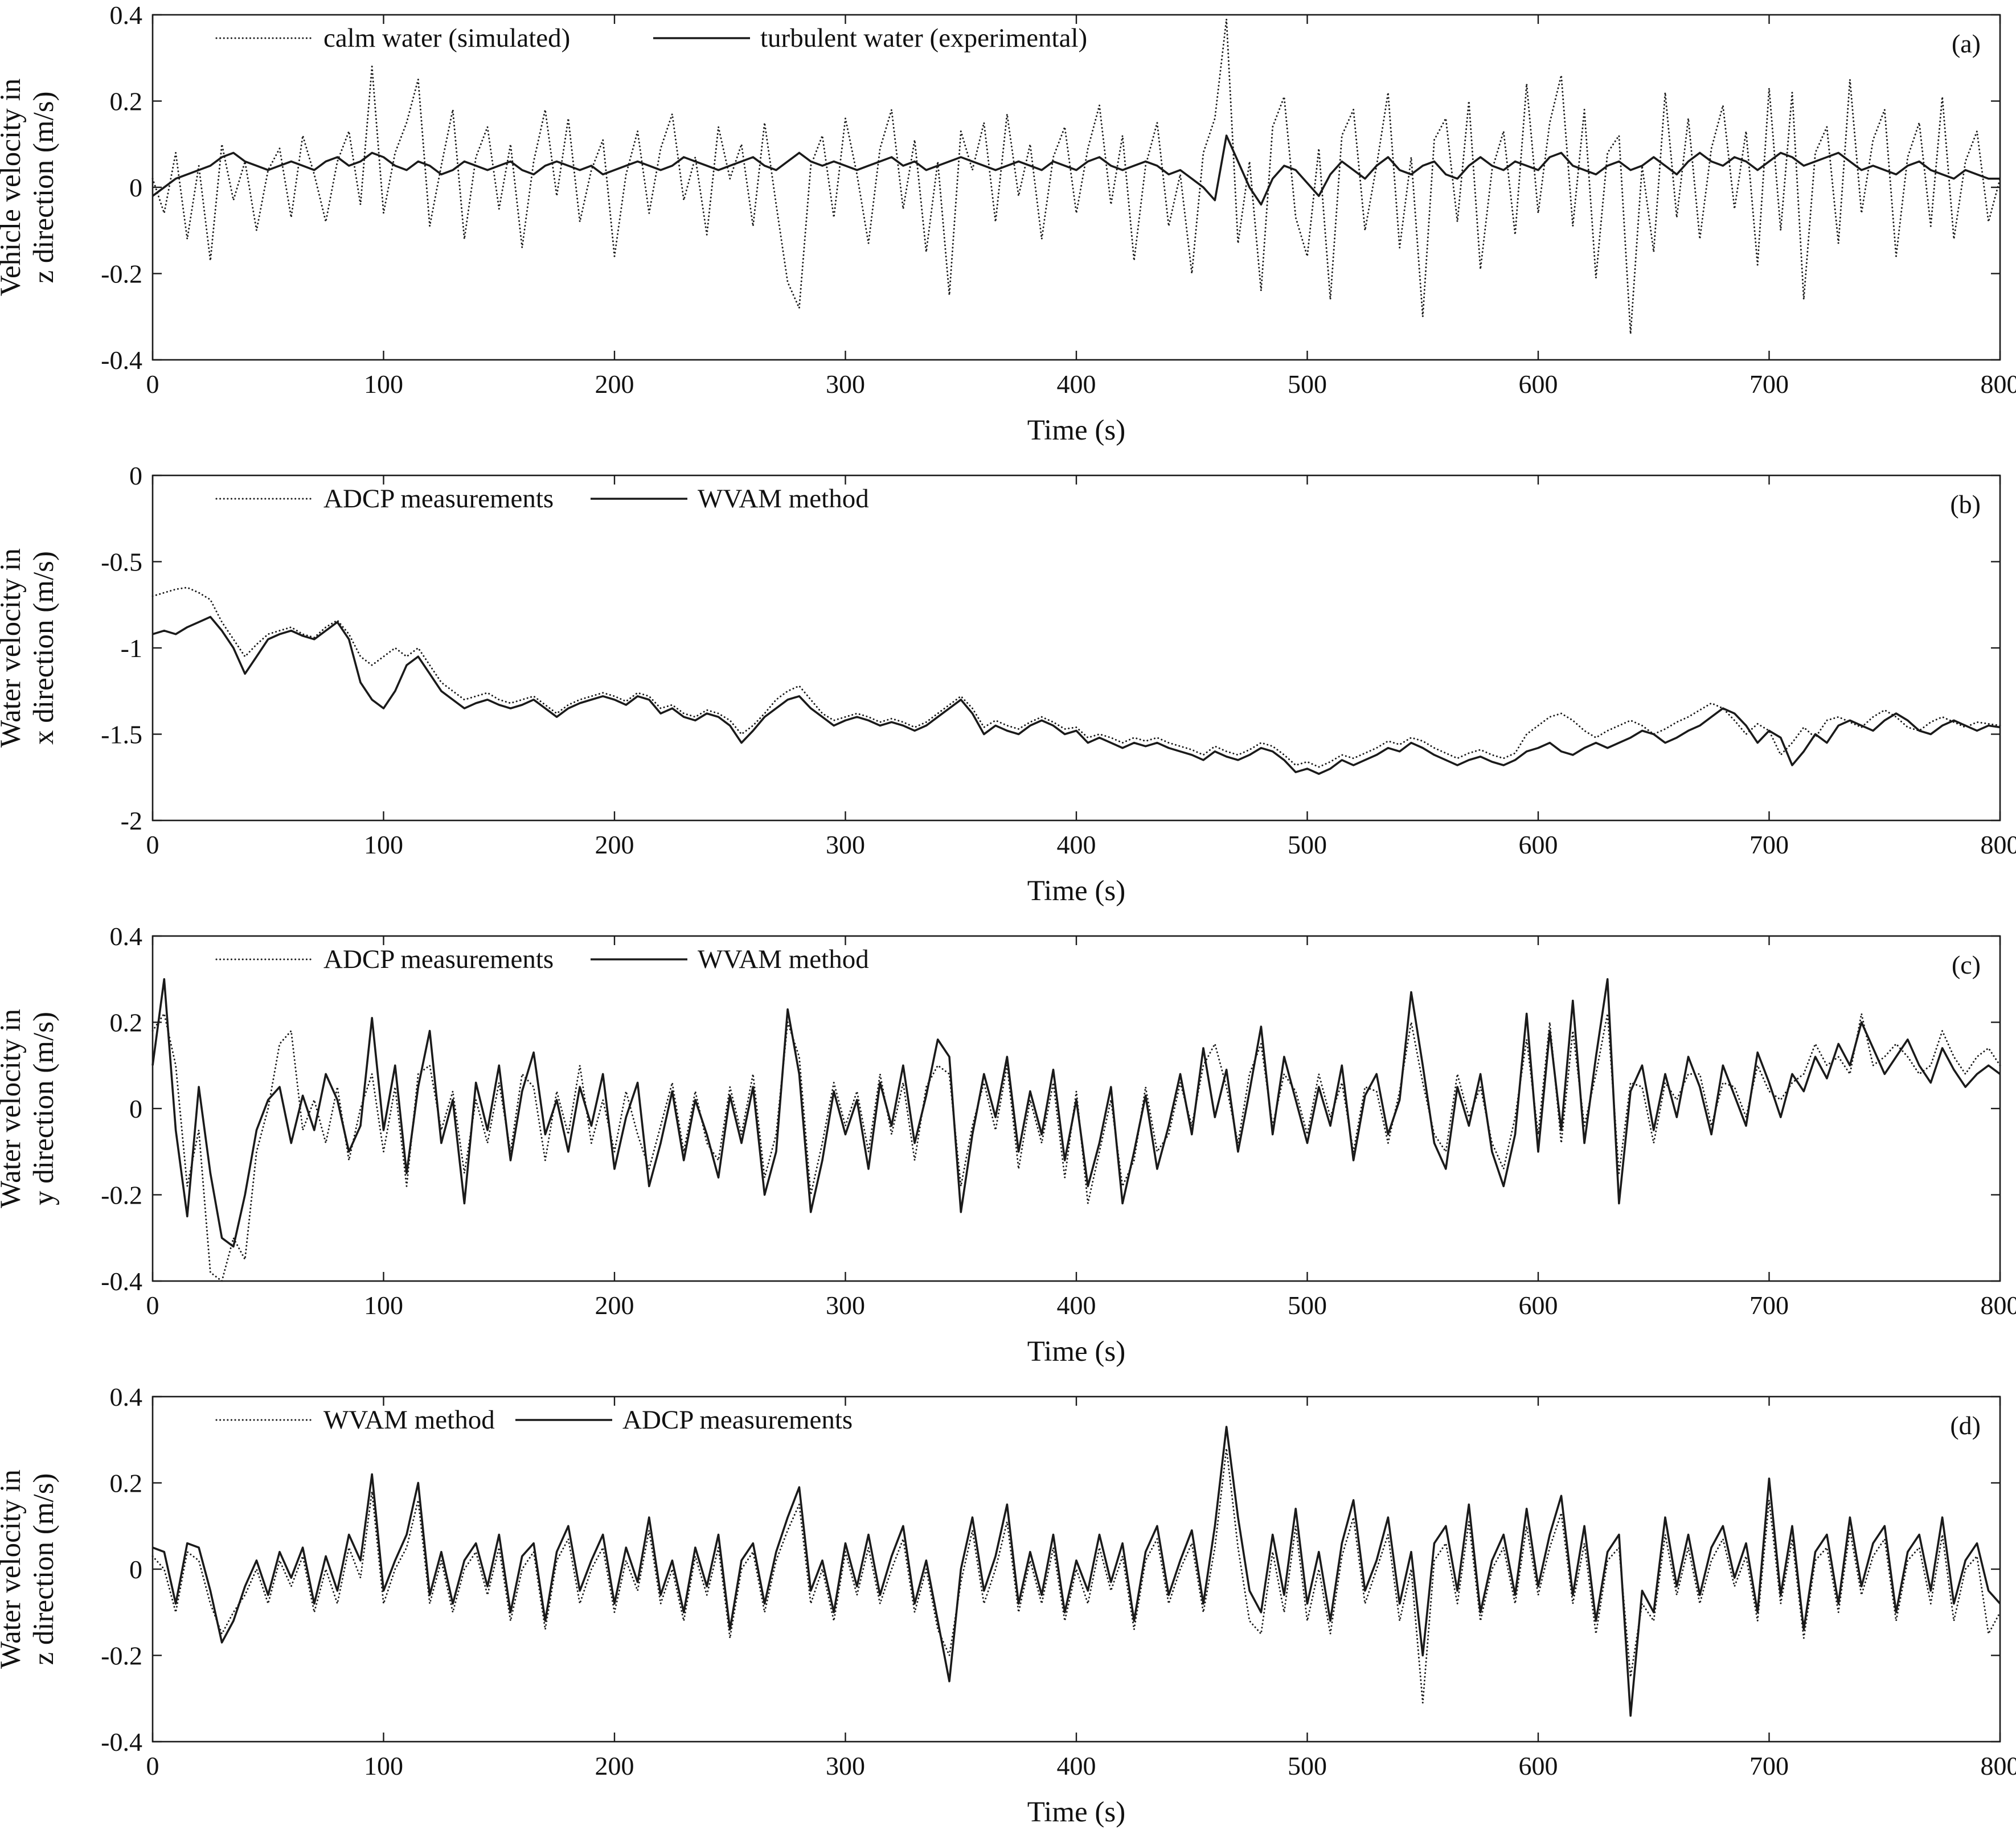 The width and height of the screenshot is (2016, 1843). What do you see at coordinates (121, 734) in the screenshot?
I see `y-tick-label: -1.5` at bounding box center [121, 734].